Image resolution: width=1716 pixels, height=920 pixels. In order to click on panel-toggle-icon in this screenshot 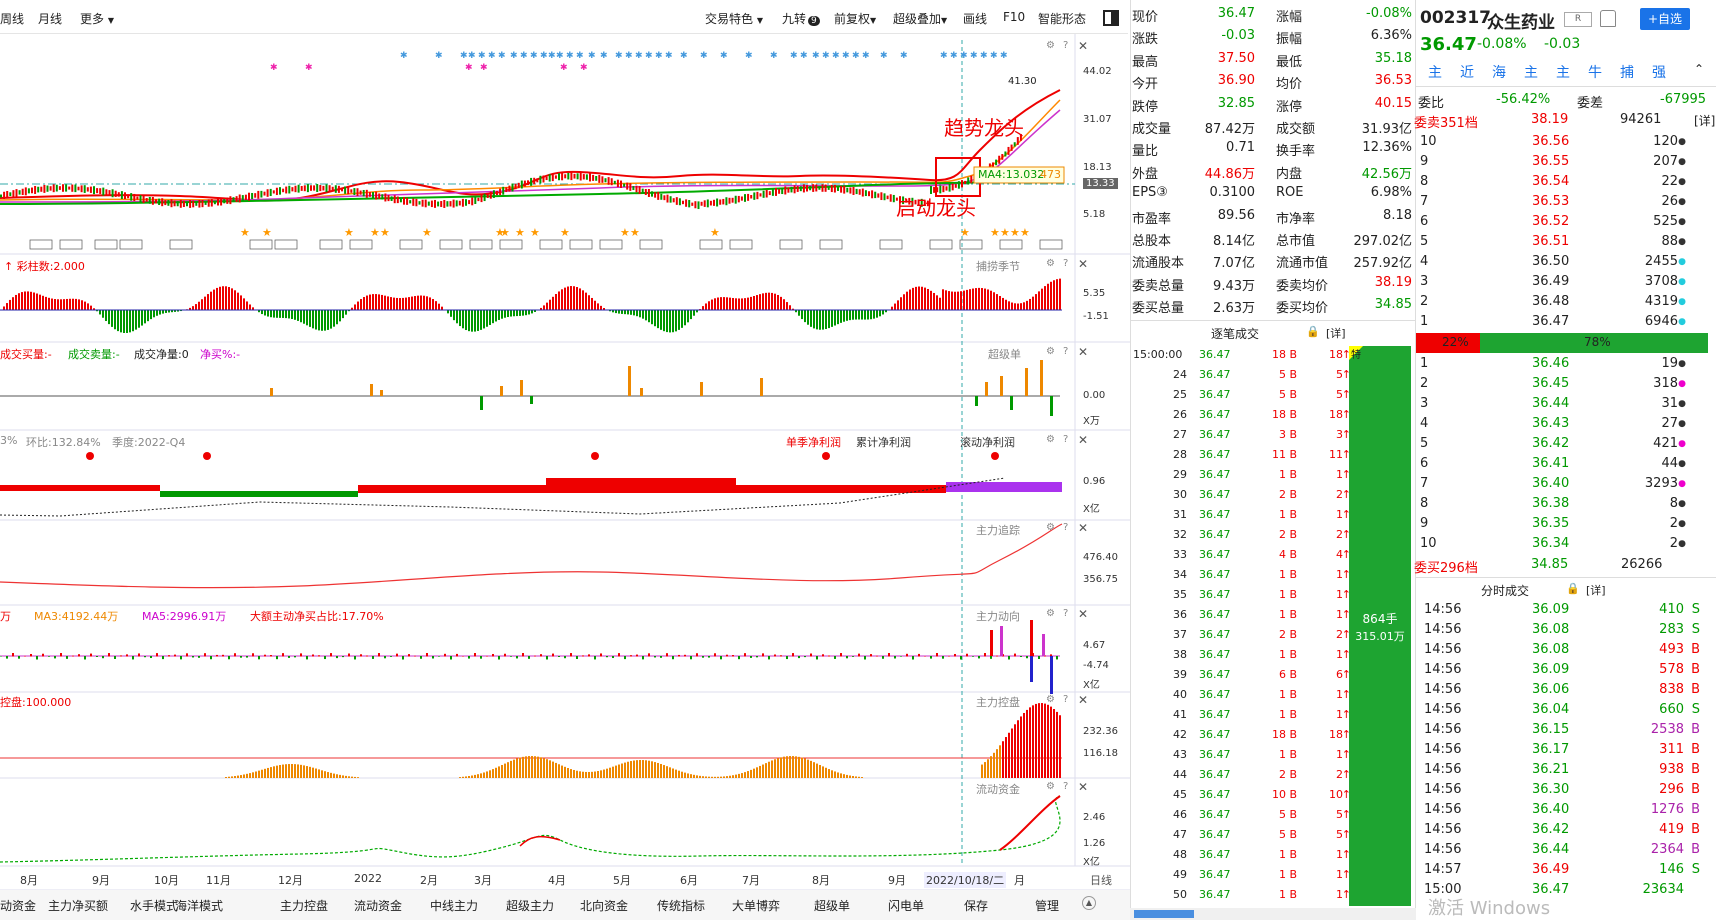, I will do `click(1111, 18)`.